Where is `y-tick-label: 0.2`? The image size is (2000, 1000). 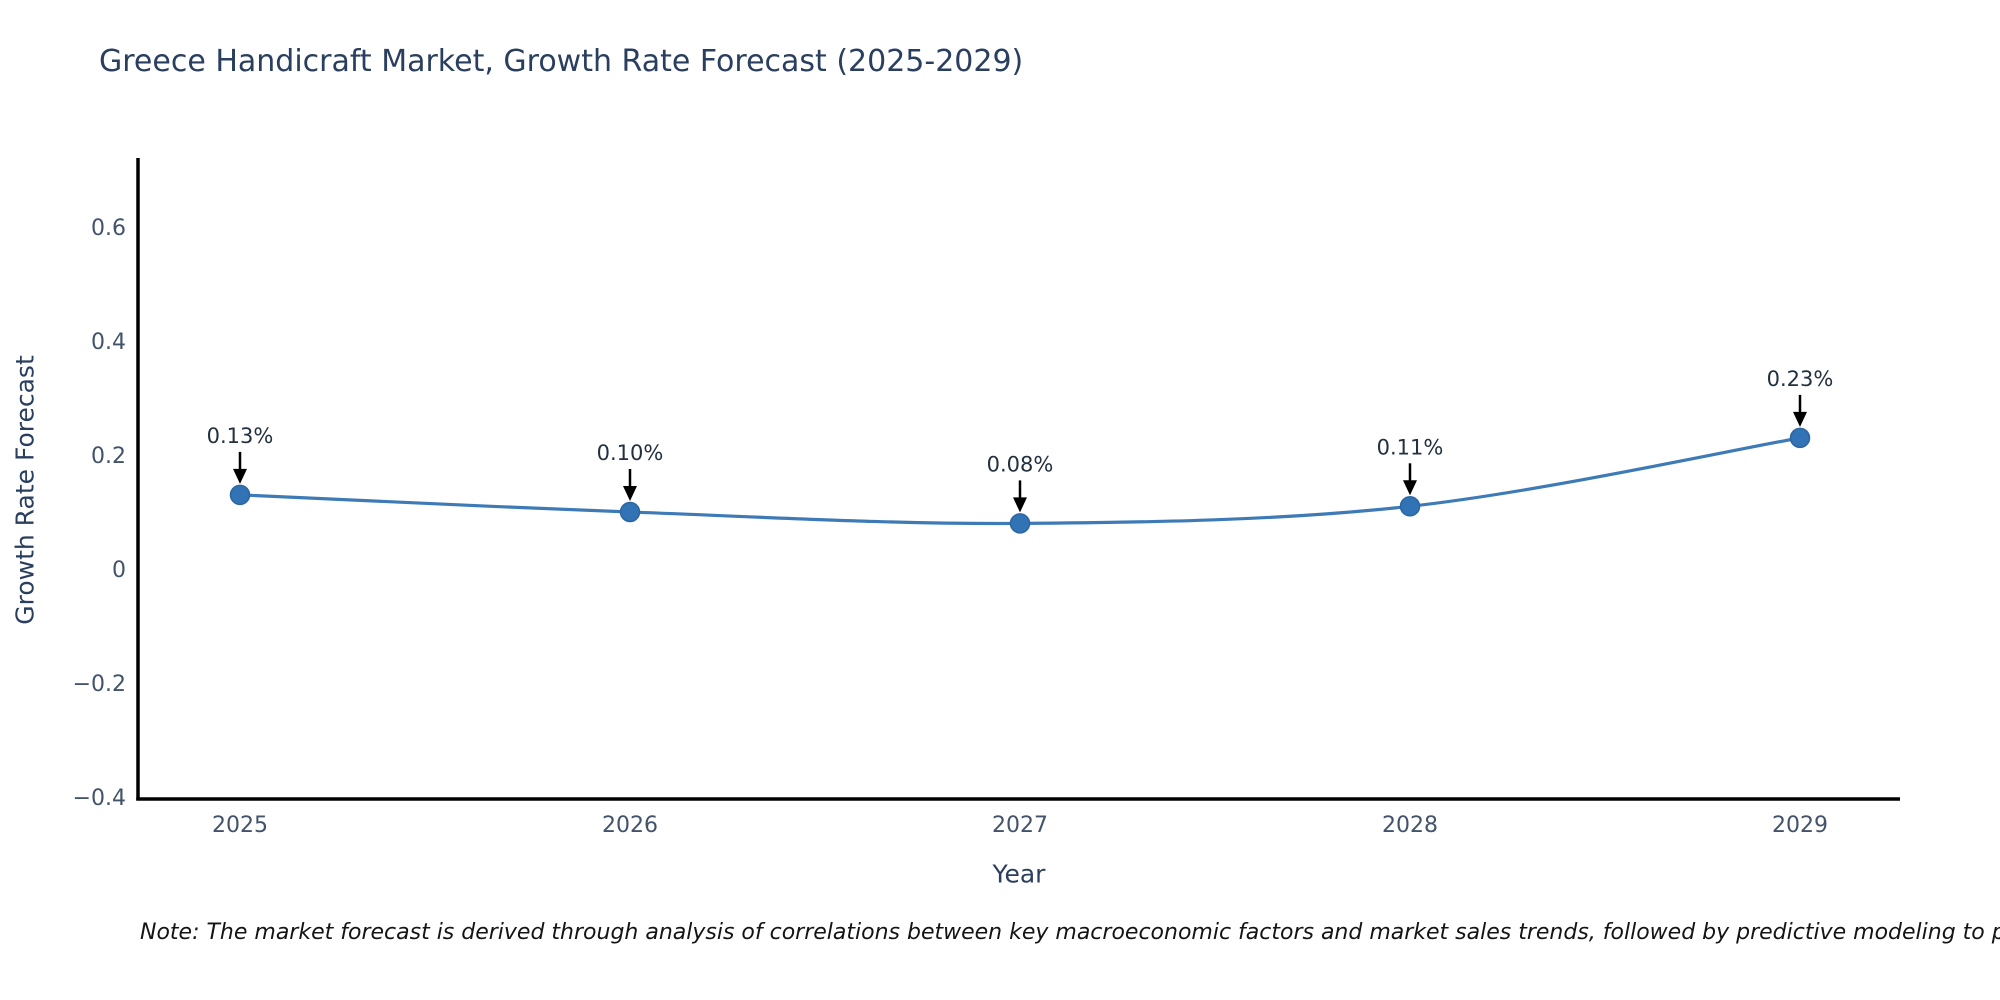
y-tick-label: 0.2 is located at coordinates (108, 456).